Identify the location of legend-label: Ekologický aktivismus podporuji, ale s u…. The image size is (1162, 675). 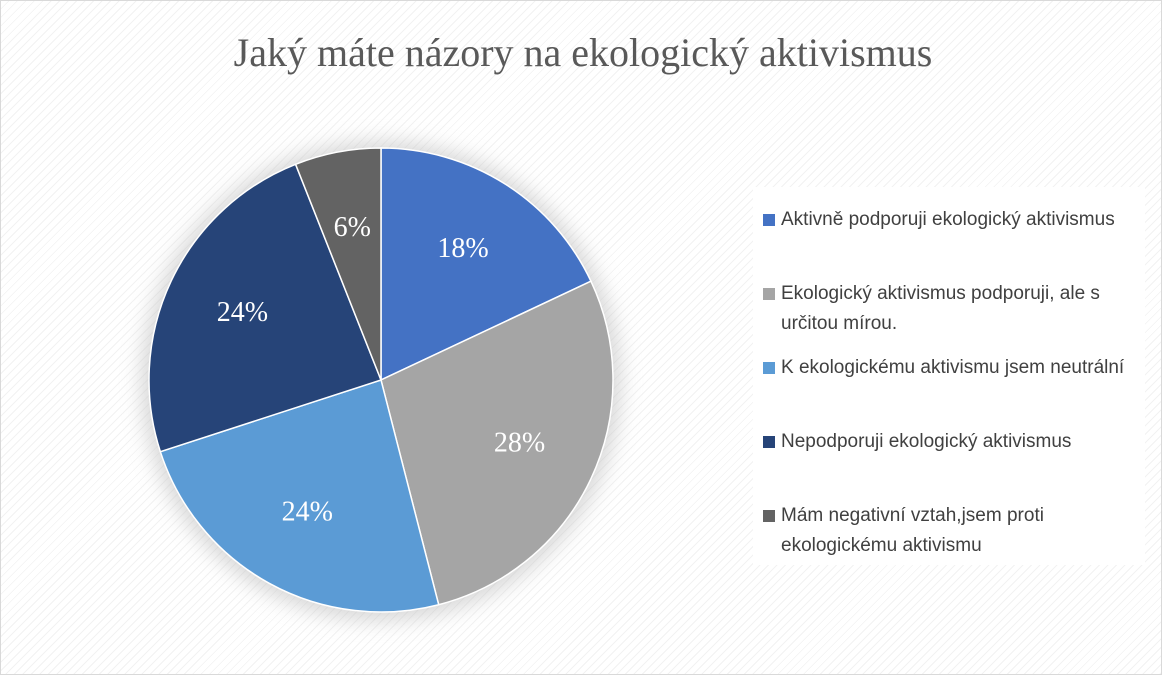
(940, 308).